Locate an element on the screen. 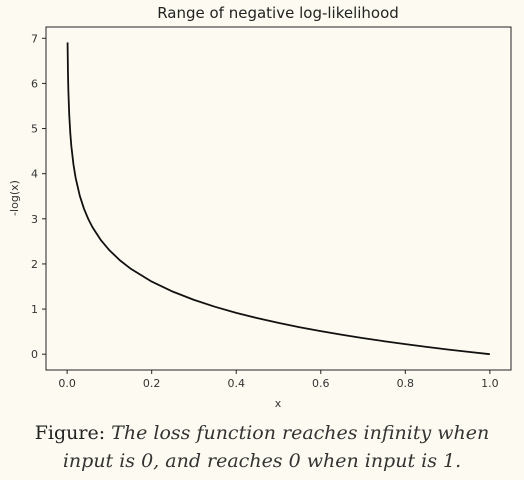  x-axis: 0.0 0.2 0.4 0.6 0.8 1.0 is located at coordinates (278, 380).